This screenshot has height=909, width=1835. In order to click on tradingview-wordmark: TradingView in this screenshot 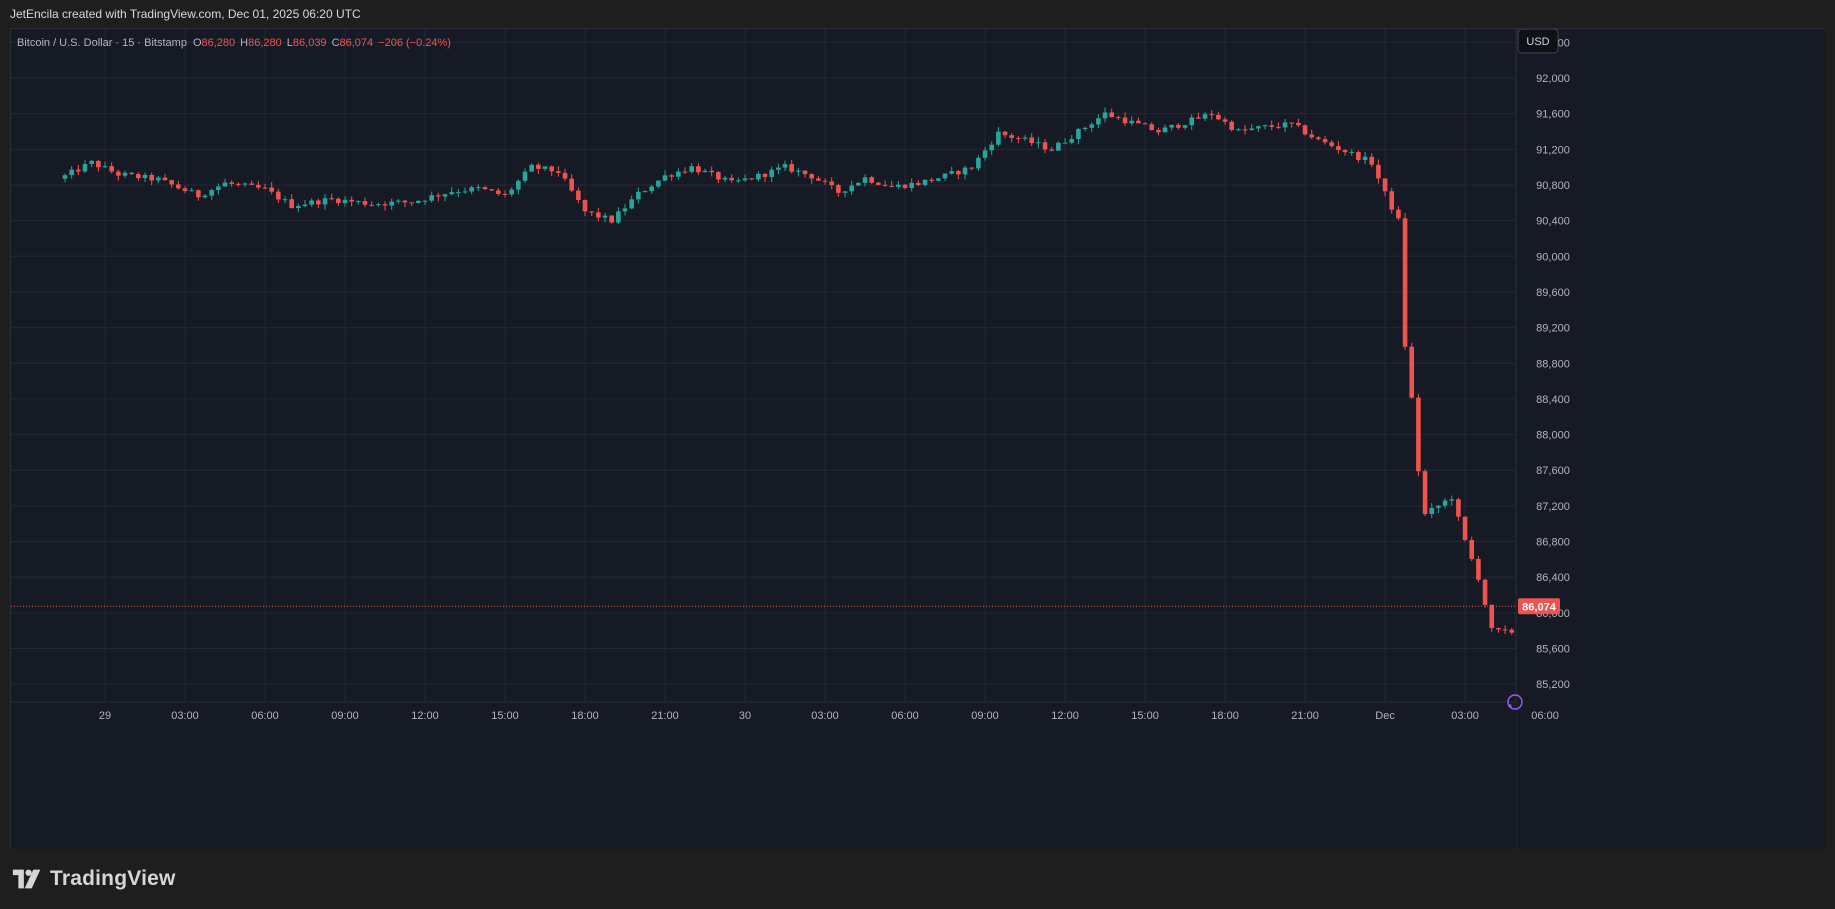, I will do `click(113, 878)`.